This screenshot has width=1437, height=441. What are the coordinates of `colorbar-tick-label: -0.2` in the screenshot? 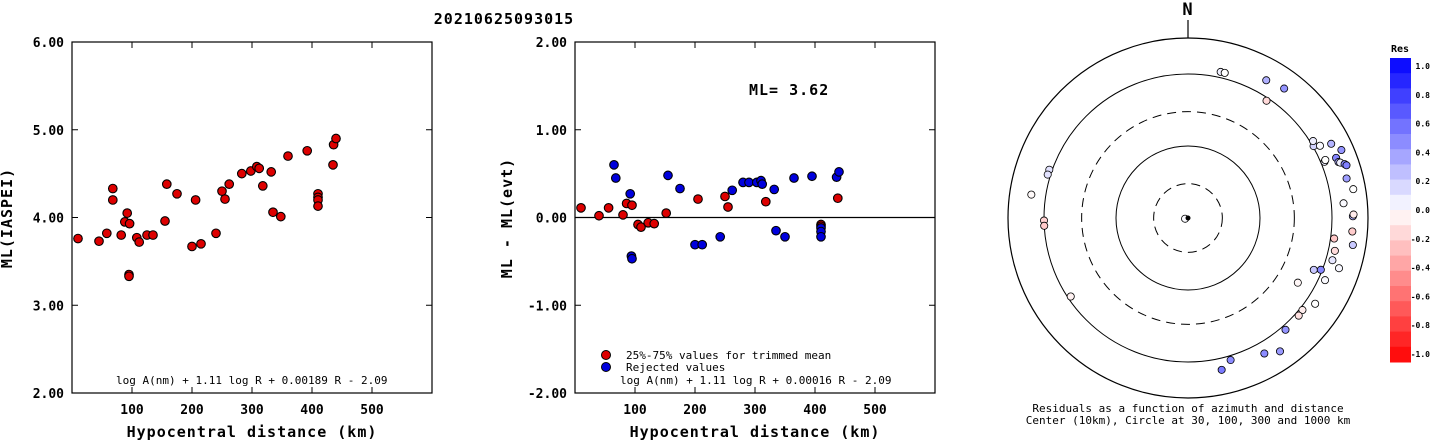 It's located at (1420, 239).